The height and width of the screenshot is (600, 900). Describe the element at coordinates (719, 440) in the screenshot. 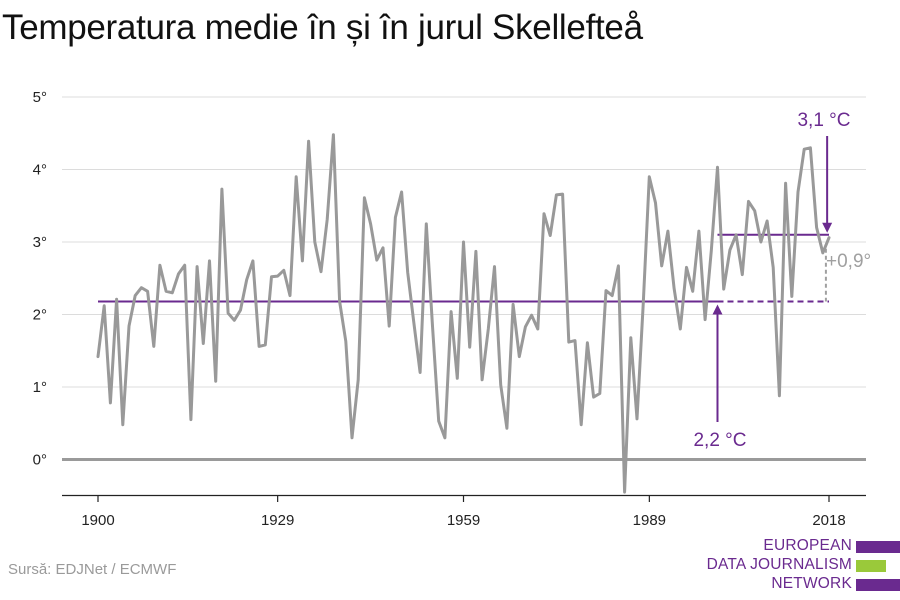

I see `annotation-2-2: 2,2 °C` at that location.